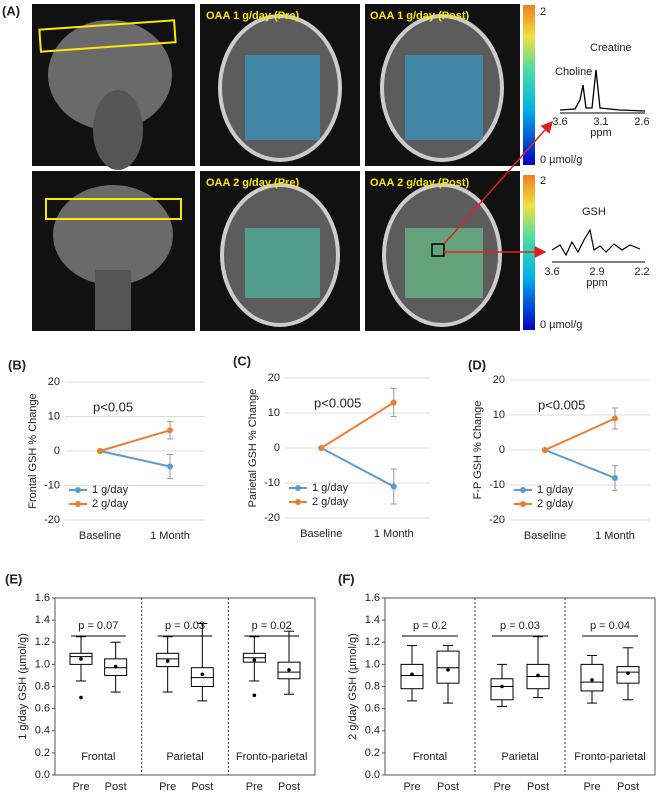 The width and height of the screenshot is (669, 793). What do you see at coordinates (42, 664) in the screenshot?
I see `y-tick-label: 1.0` at bounding box center [42, 664].